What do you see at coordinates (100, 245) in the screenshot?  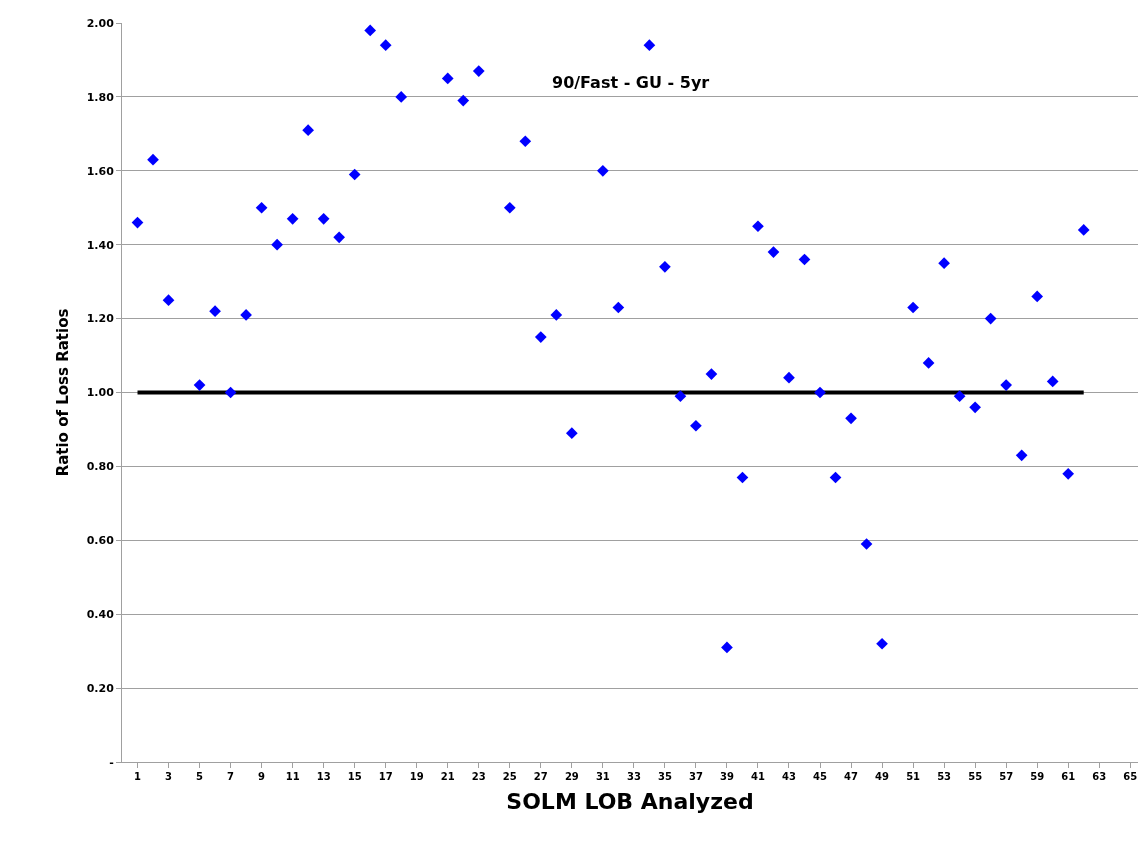 I see `y-tick-label: 1.40` at bounding box center [100, 245].